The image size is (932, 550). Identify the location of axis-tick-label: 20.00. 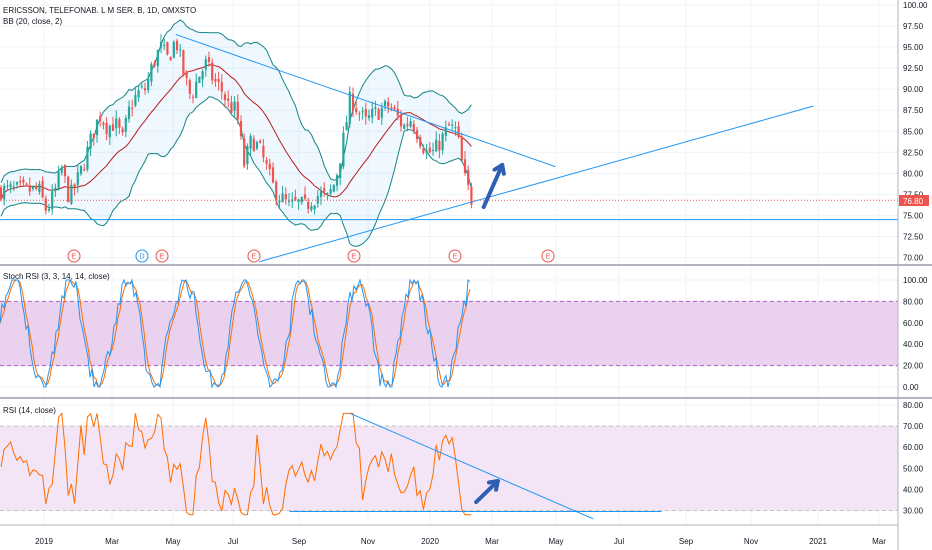
(913, 366).